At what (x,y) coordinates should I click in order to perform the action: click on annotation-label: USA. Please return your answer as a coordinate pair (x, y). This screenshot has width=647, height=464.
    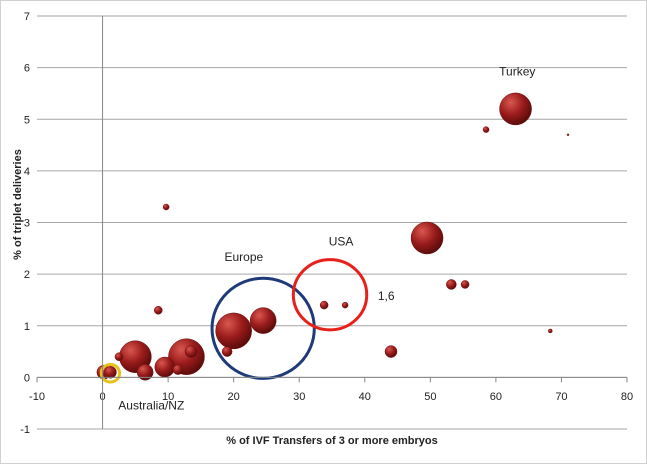
    Looking at the image, I should click on (341, 242).